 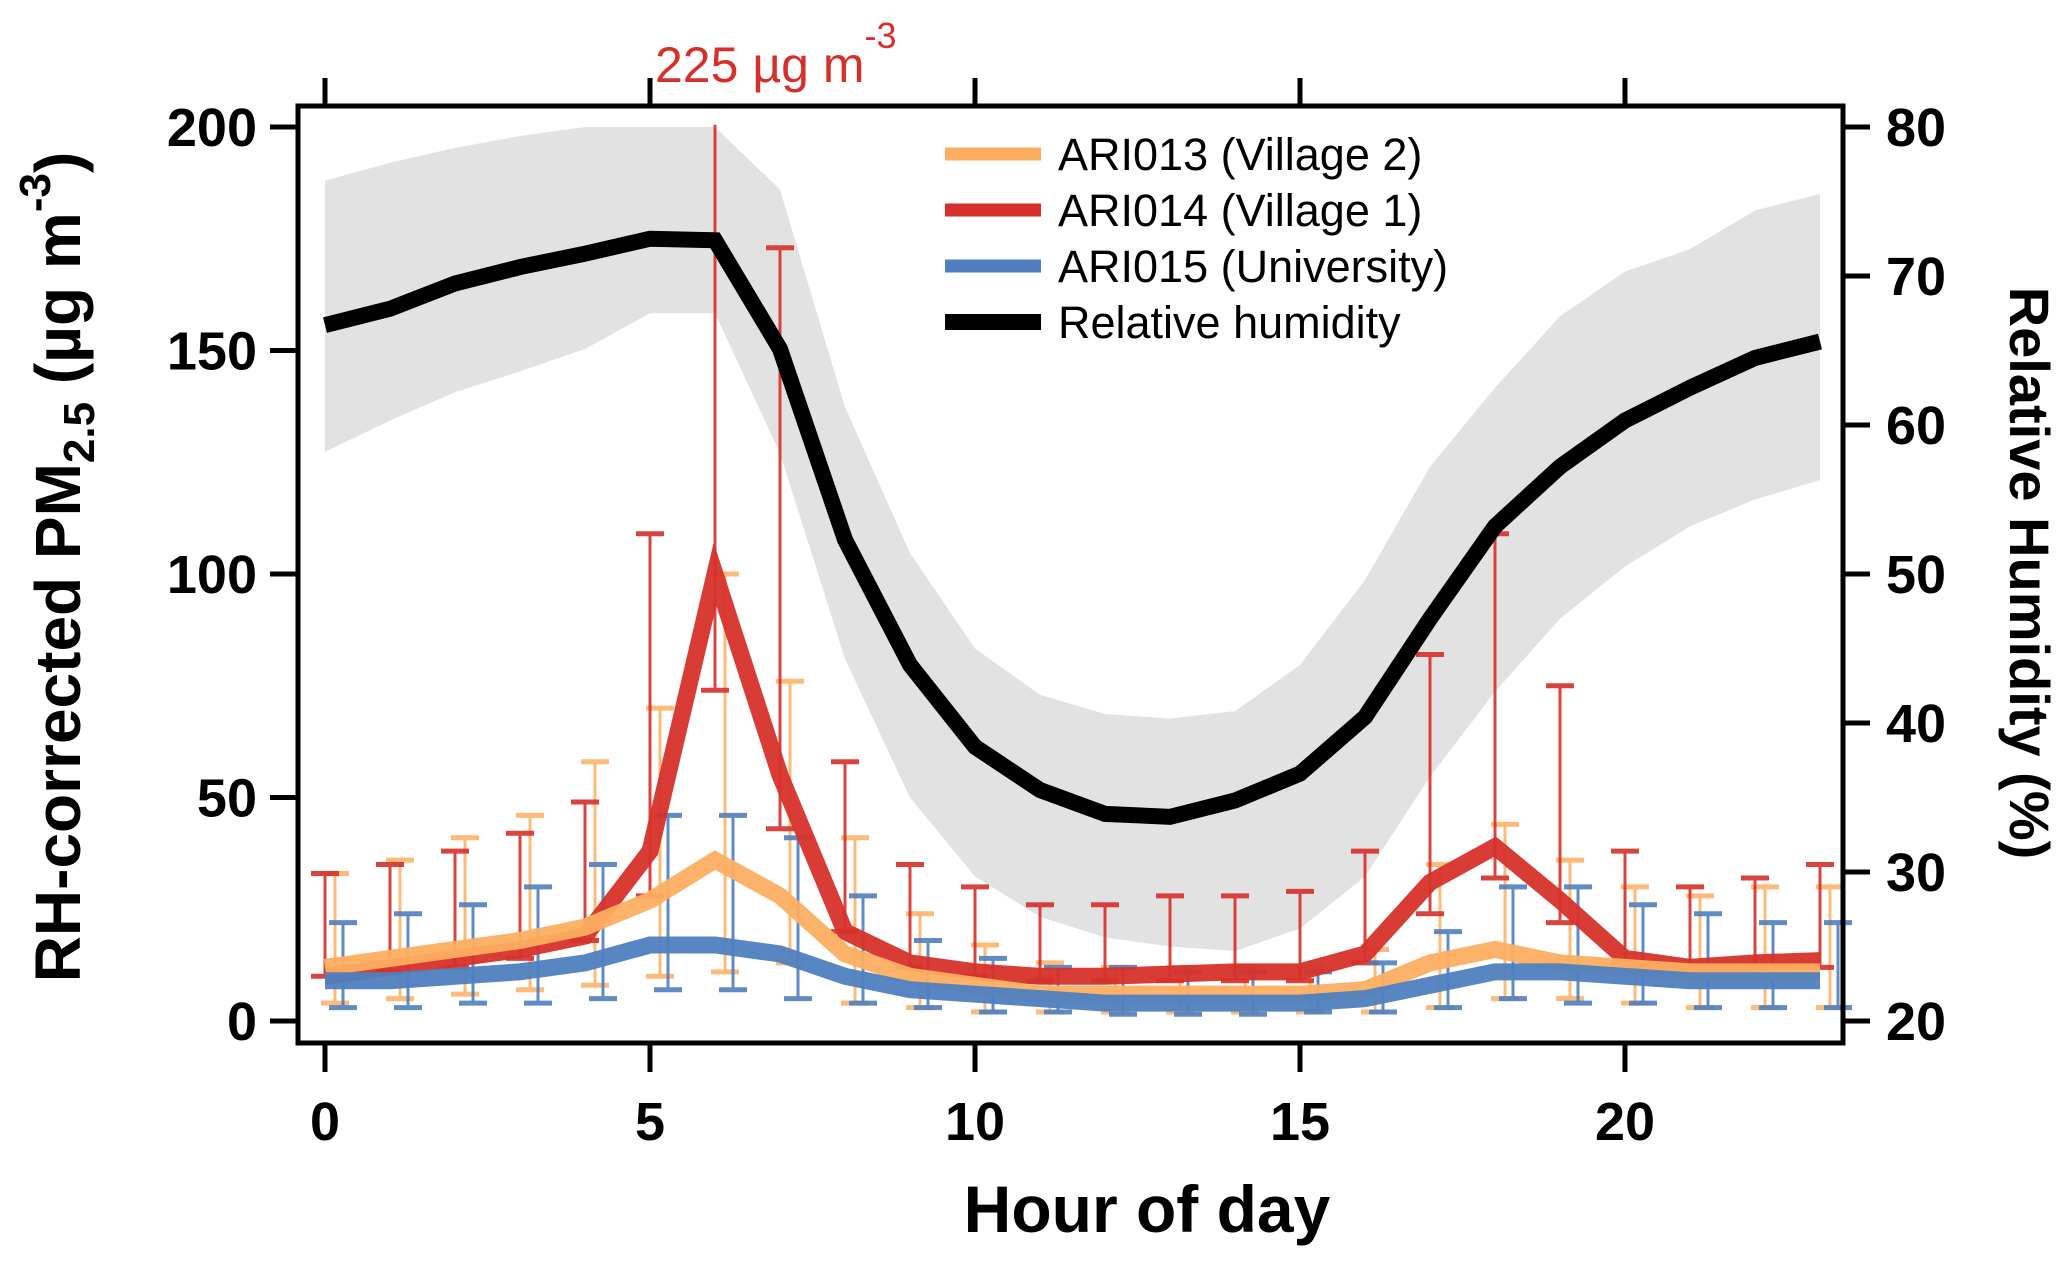 What do you see at coordinates (1916, 724) in the screenshot?
I see `y2-tick-label: 40` at bounding box center [1916, 724].